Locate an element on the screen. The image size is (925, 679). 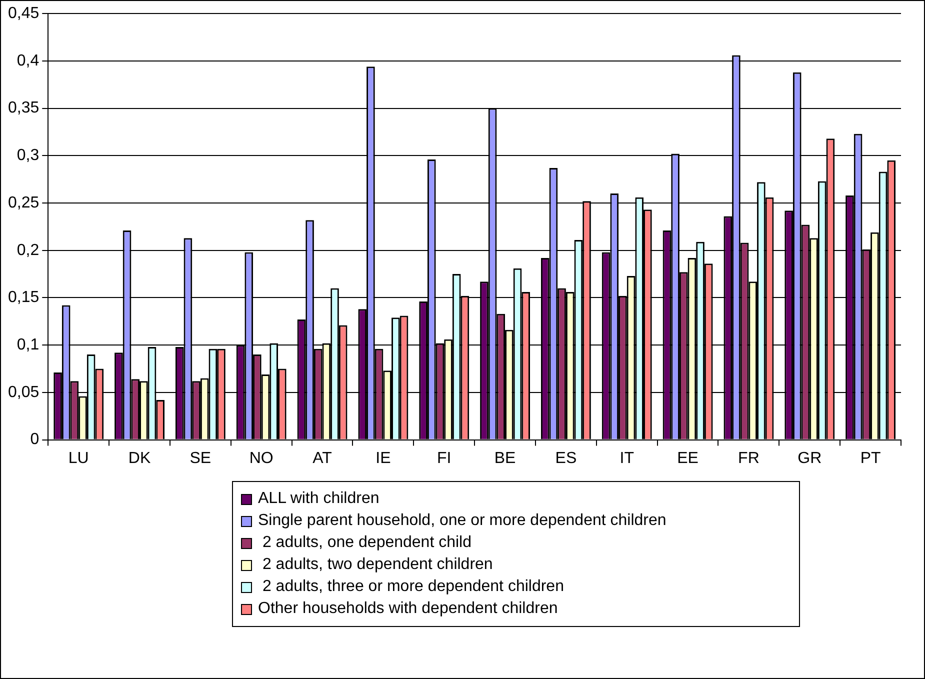
y-tick-label: 0,25 is located at coordinates (24, 203).